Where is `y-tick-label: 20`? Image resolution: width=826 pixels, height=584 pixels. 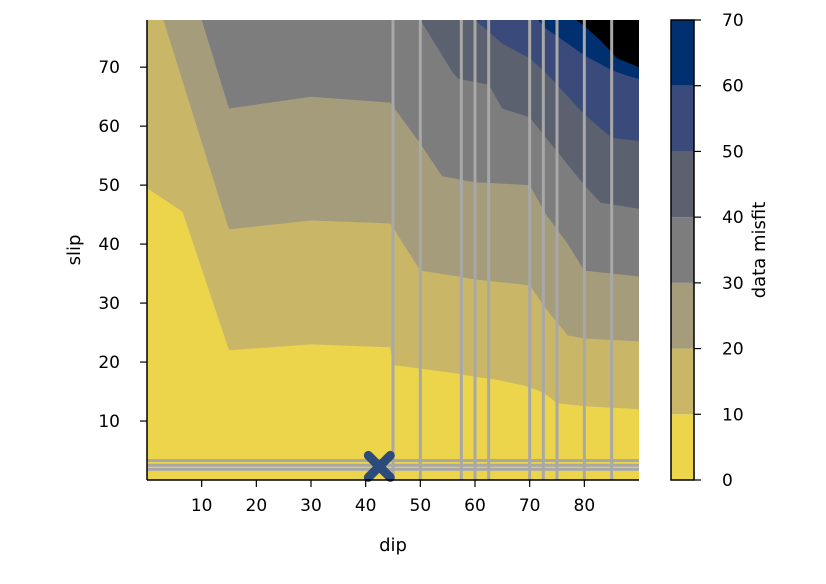 y-tick-label: 20 is located at coordinates (109, 363).